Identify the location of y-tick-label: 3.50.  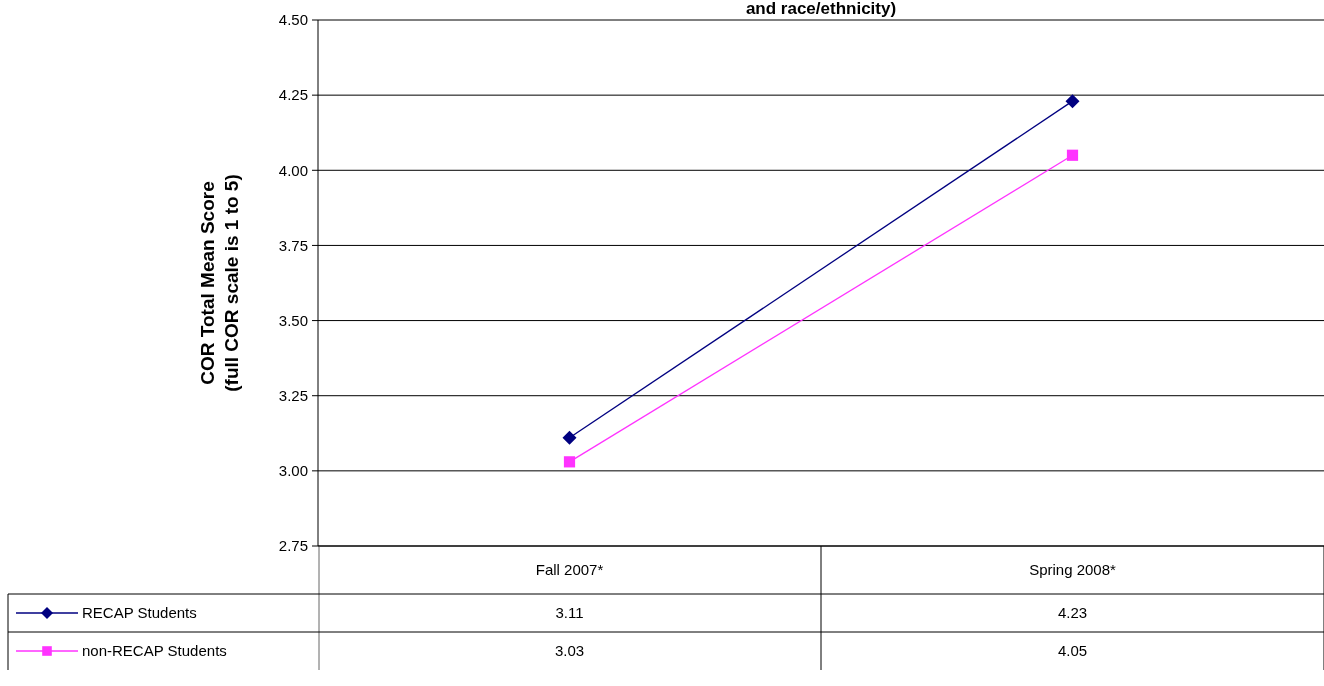
(293, 320).